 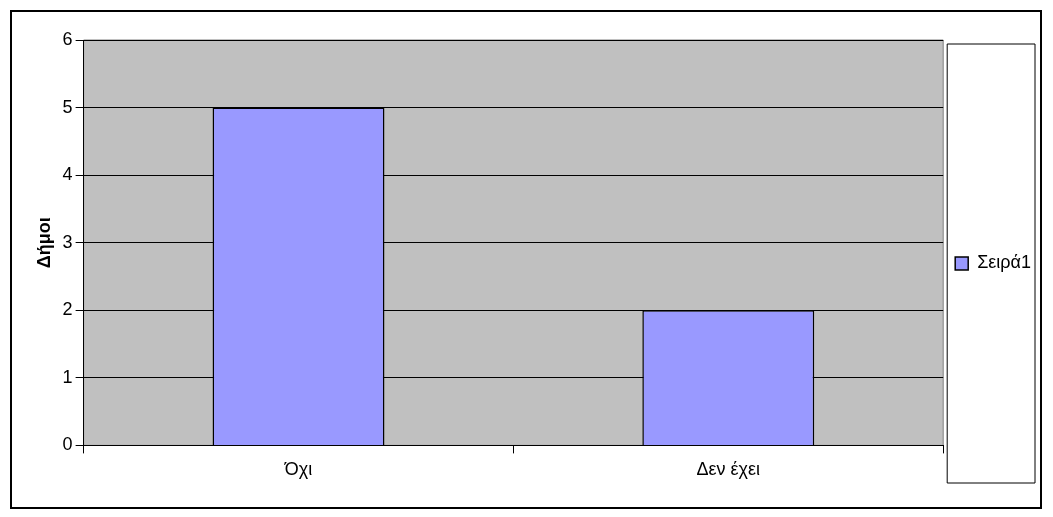 I want to click on y-tick-label: 3, so click(x=67, y=241).